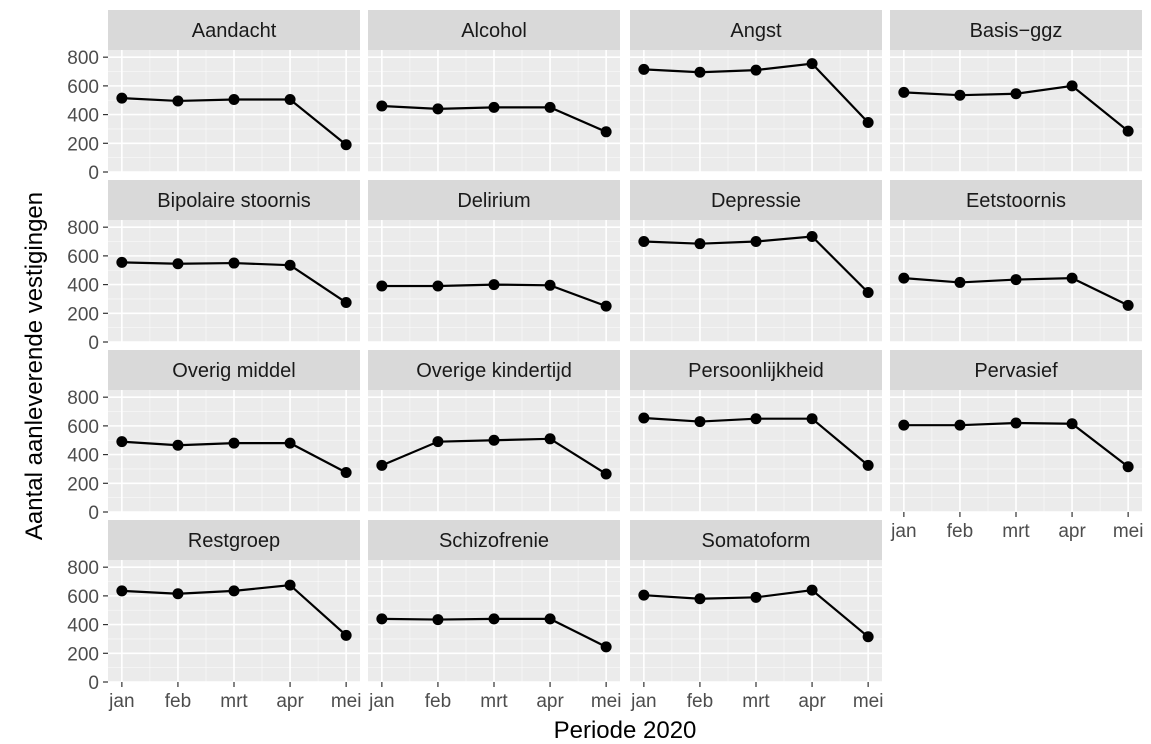 This screenshot has width=1151, height=744. I want to click on facet-title: Eetstoornis, so click(1016, 201).